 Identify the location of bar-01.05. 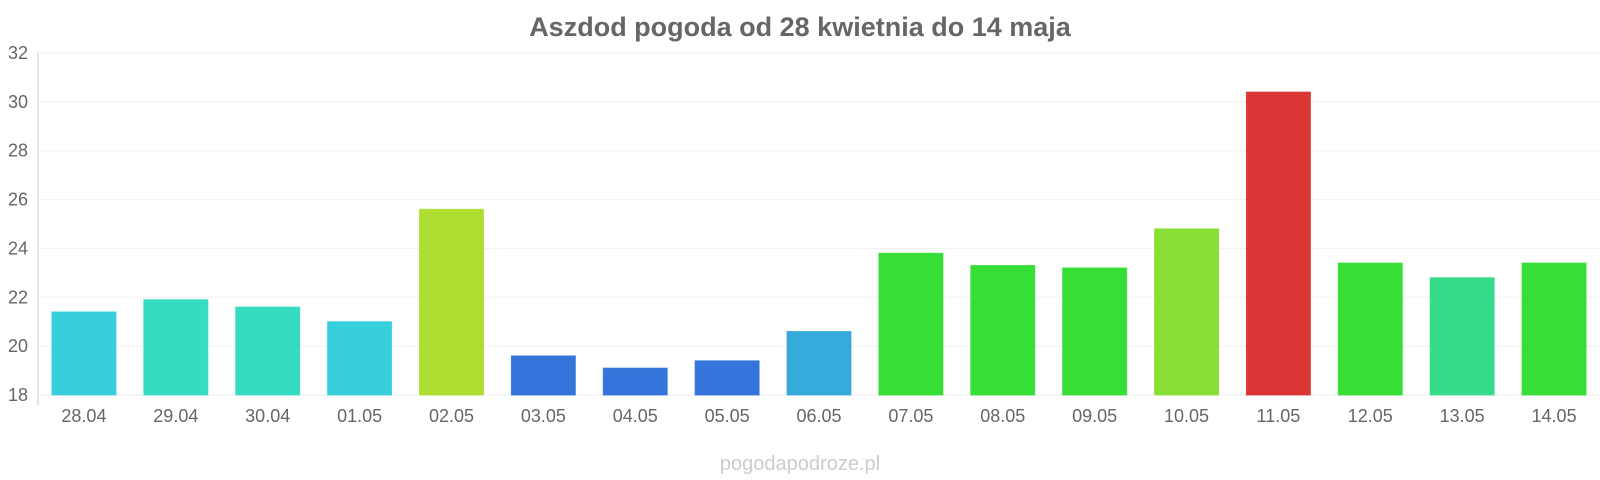
(360, 358).